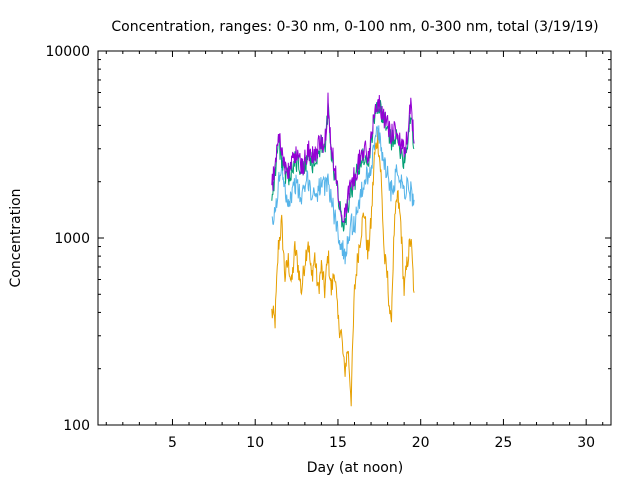  What do you see at coordinates (172, 443) in the screenshot?
I see `x-tick-label: 5` at bounding box center [172, 443].